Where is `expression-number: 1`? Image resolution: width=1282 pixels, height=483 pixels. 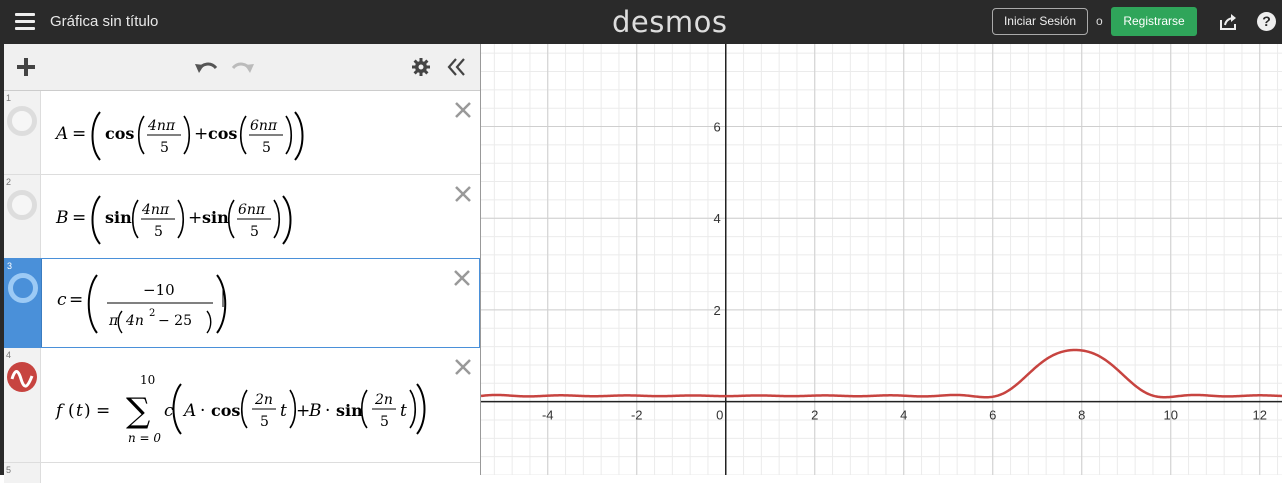
expression-number: 1 is located at coordinates (9, 98).